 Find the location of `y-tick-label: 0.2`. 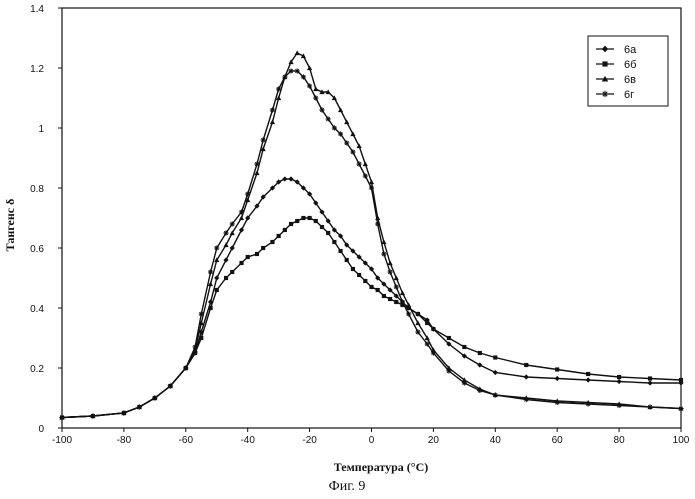

y-tick-label: 0.2 is located at coordinates (37, 369).